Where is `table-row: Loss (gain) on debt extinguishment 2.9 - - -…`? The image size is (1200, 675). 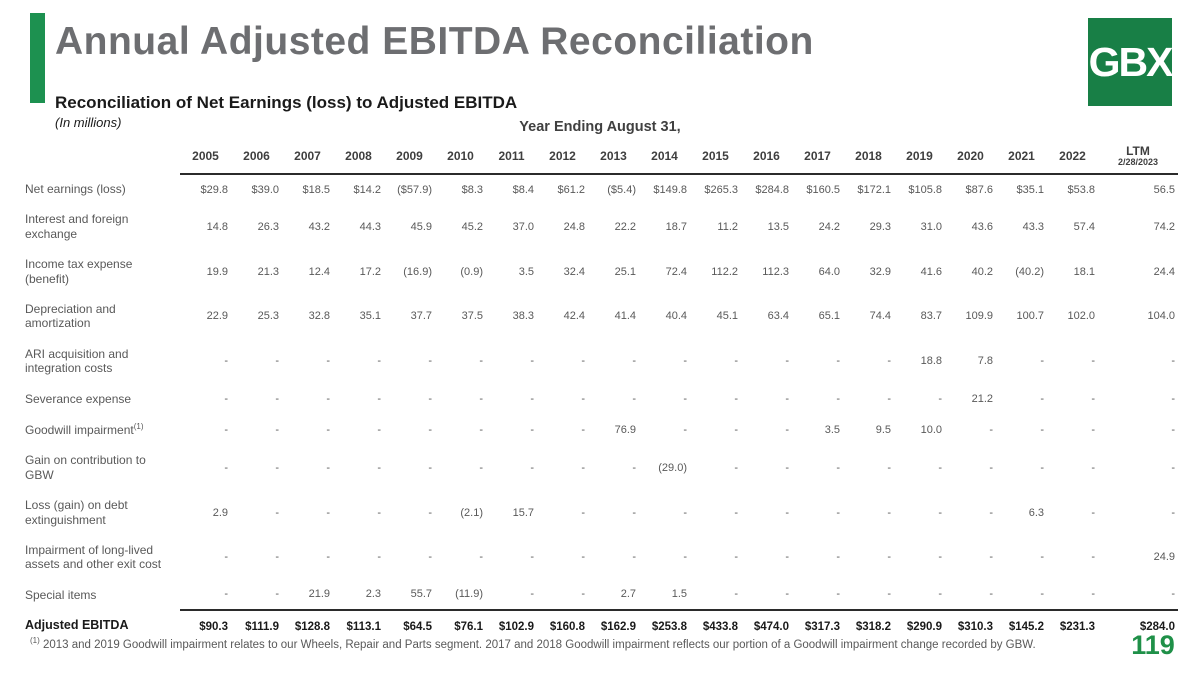 table-row: Loss (gain) on debt extinguishment 2.9 - - -… is located at coordinates (600, 512).